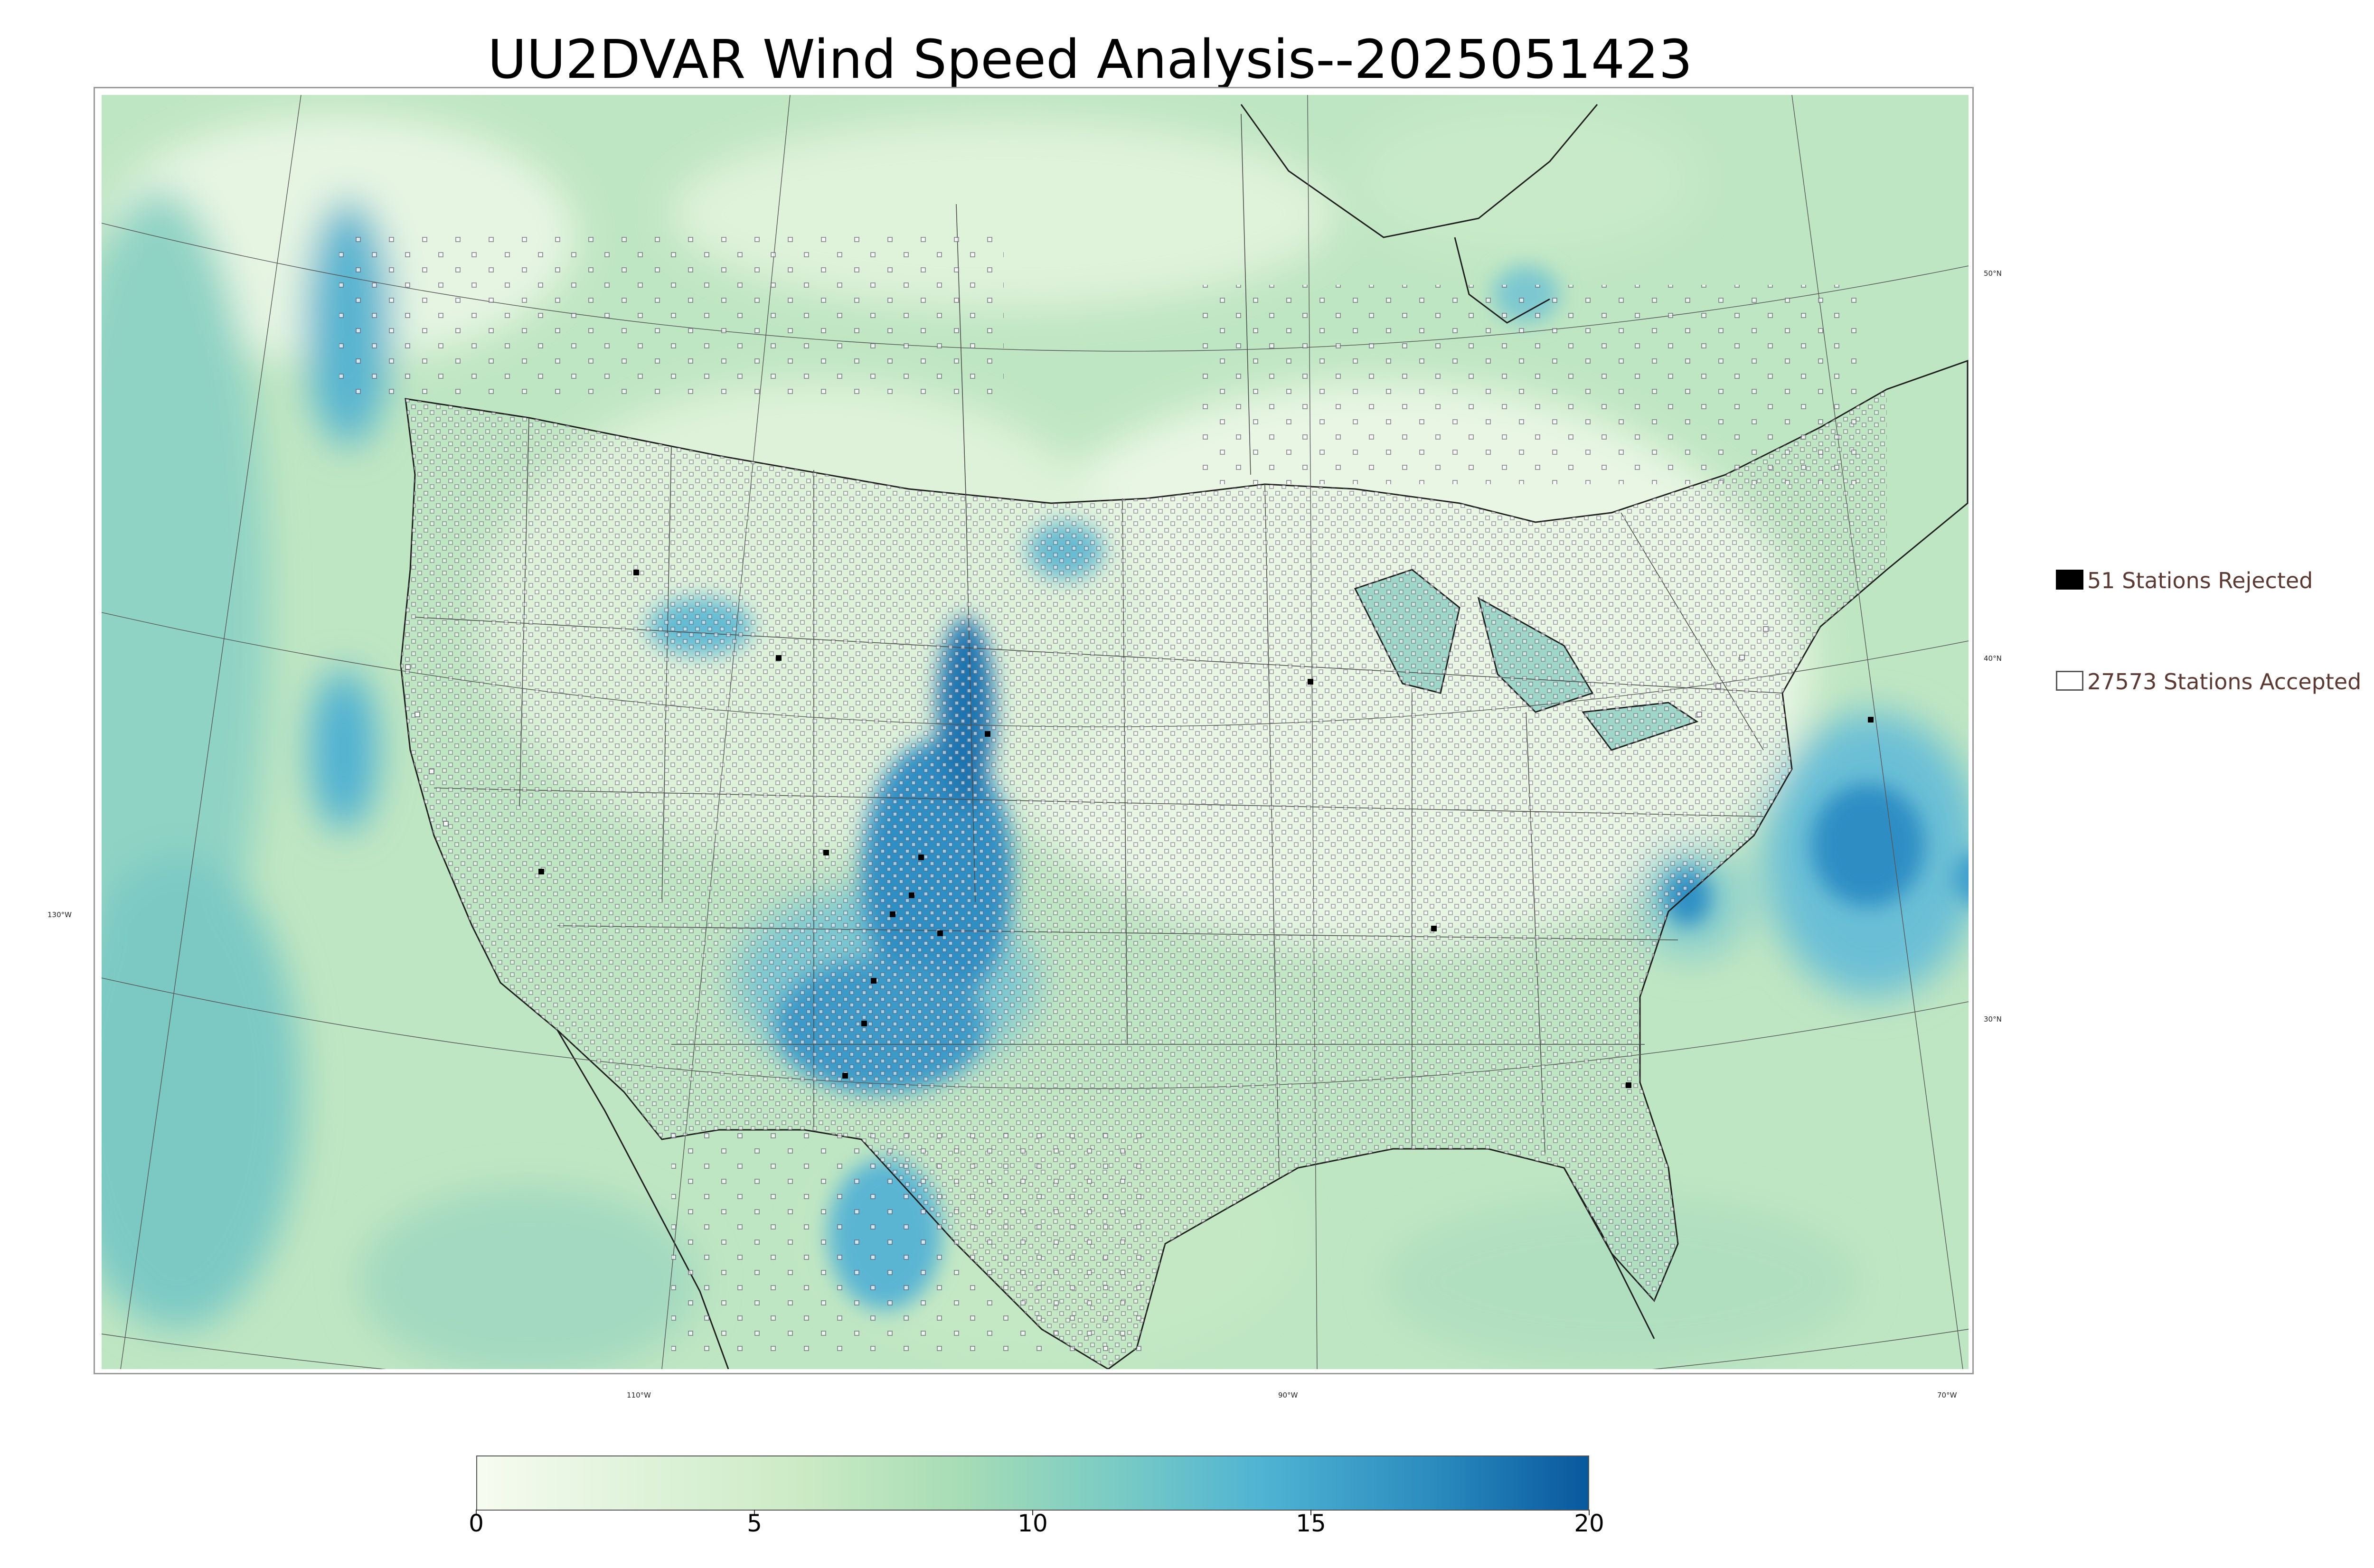 The width and height of the screenshot is (2374, 1568). I want to click on lon-label-90w: 90°W, so click(1288, 1395).